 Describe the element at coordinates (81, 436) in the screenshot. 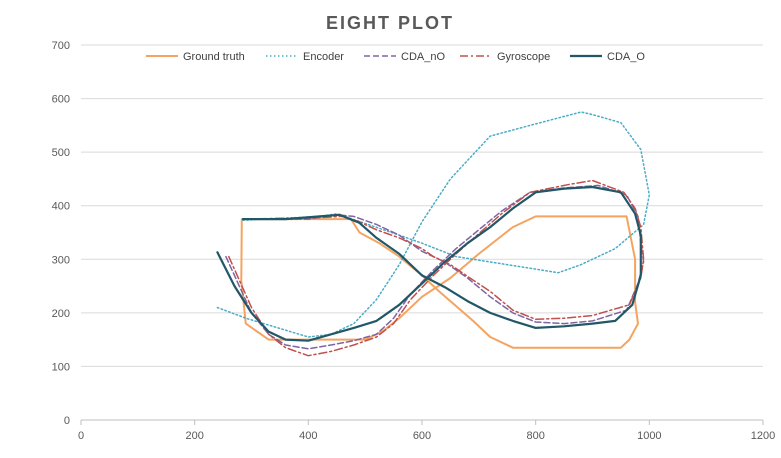

I see `x-tick-label: 0` at that location.